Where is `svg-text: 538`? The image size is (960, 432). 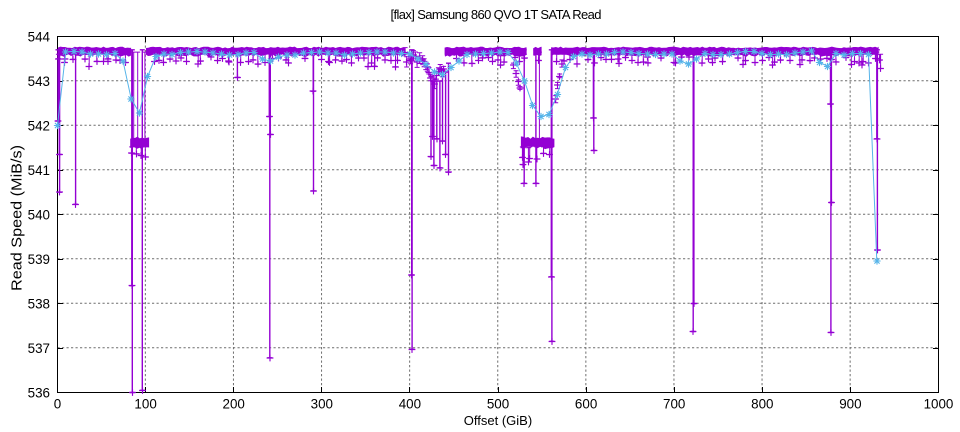 svg-text: 538 is located at coordinates (39, 304).